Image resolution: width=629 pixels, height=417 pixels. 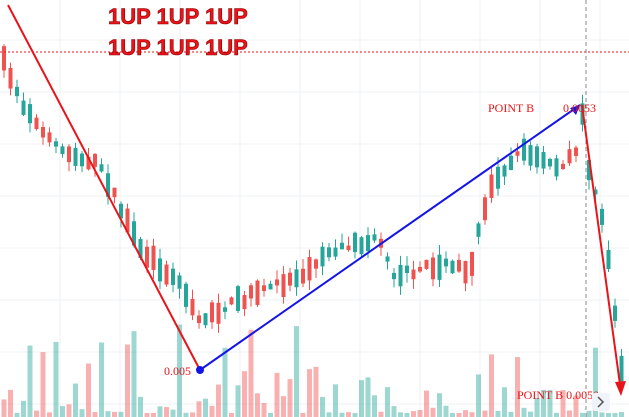 What do you see at coordinates (601, 402) in the screenshot?
I see `scroll-button` at bounding box center [601, 402].